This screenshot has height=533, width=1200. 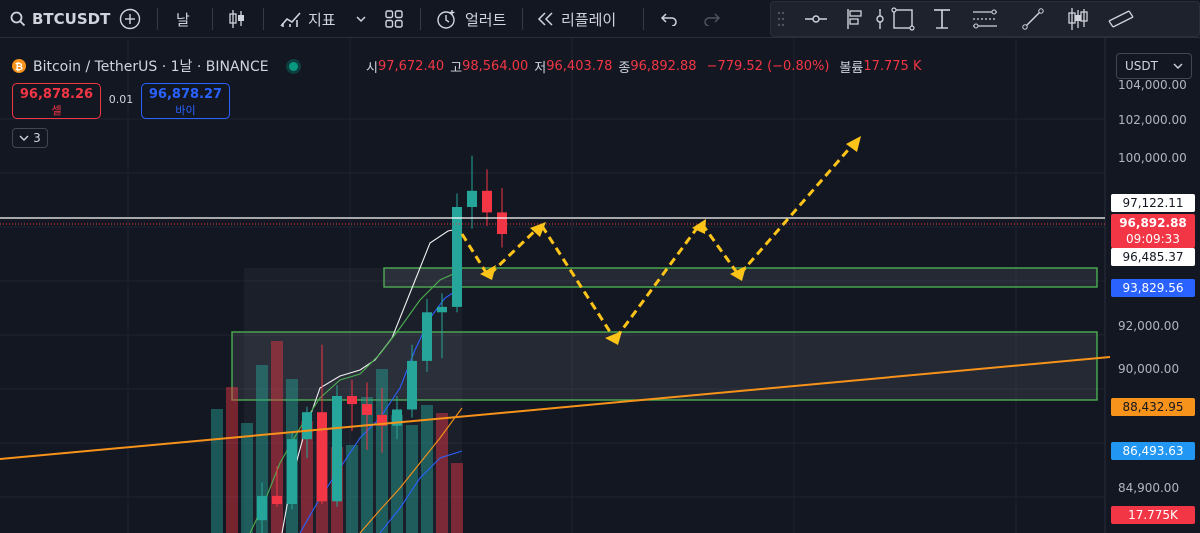 I want to click on price-tick: 90,000.00, so click(x=1149, y=369).